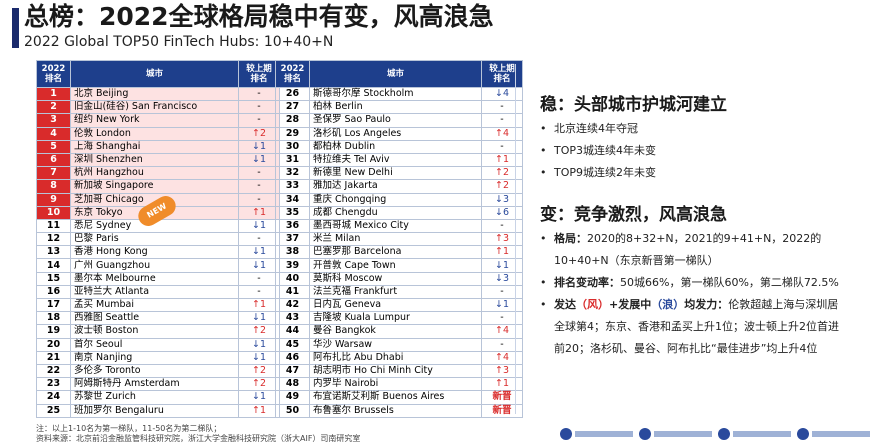 The height and width of the screenshot is (446, 877). I want to click on rank-cell: 7, so click(53, 173).